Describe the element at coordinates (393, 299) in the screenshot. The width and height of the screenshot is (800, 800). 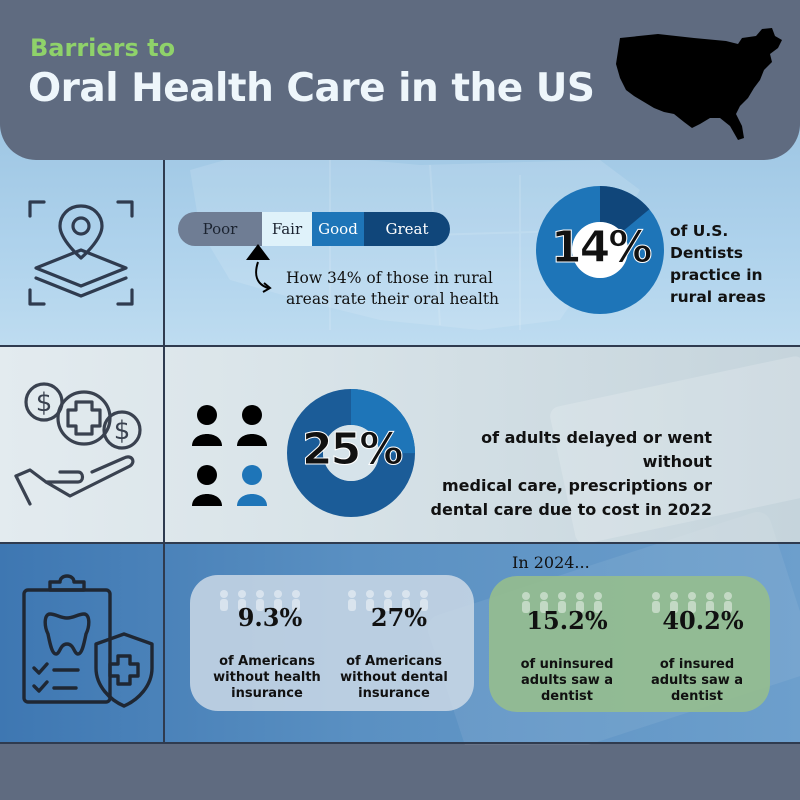
I see `annotation-line: areas rate their oral health` at that location.